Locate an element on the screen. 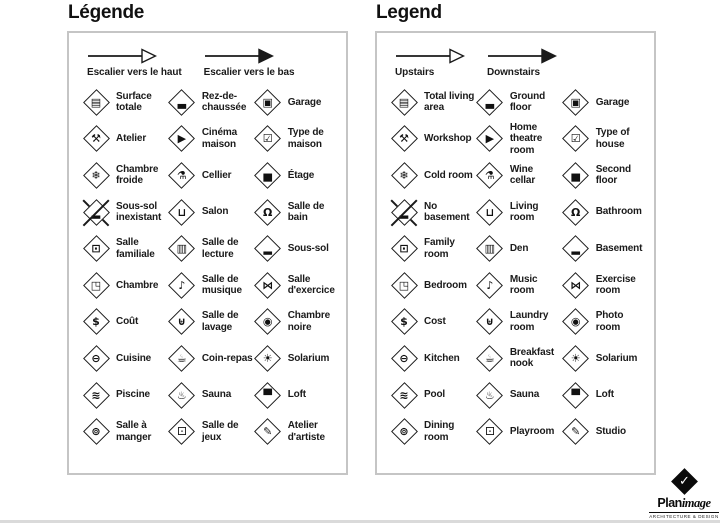  sauna-icon: ♨ is located at coordinates (182, 395).